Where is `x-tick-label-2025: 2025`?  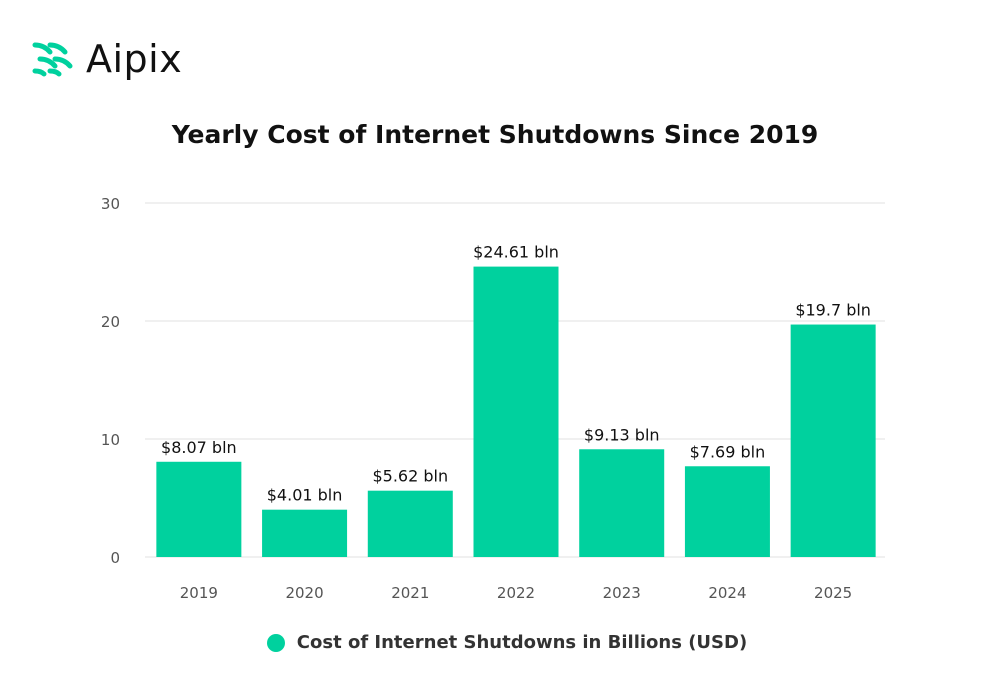 x-tick-label-2025: 2025 is located at coordinates (833, 593).